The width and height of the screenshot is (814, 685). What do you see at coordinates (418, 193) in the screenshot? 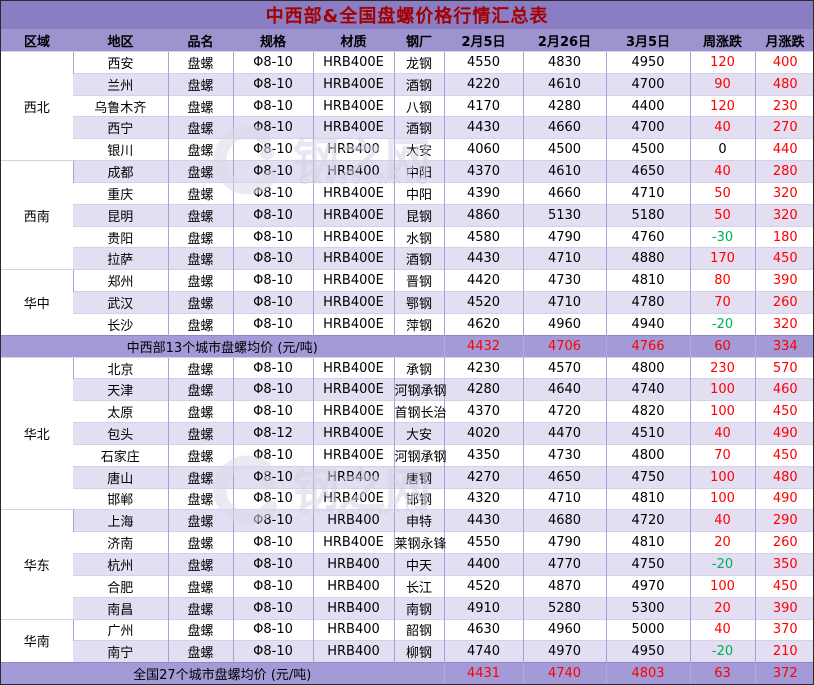
I see `mill-cell: 中阳` at bounding box center [418, 193].